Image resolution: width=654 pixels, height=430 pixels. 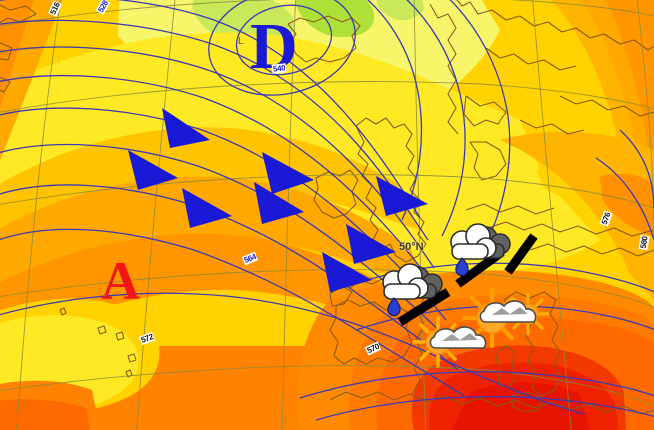 What do you see at coordinates (279, 68) in the screenshot?
I see `contour-label-540: 540` at bounding box center [279, 68].